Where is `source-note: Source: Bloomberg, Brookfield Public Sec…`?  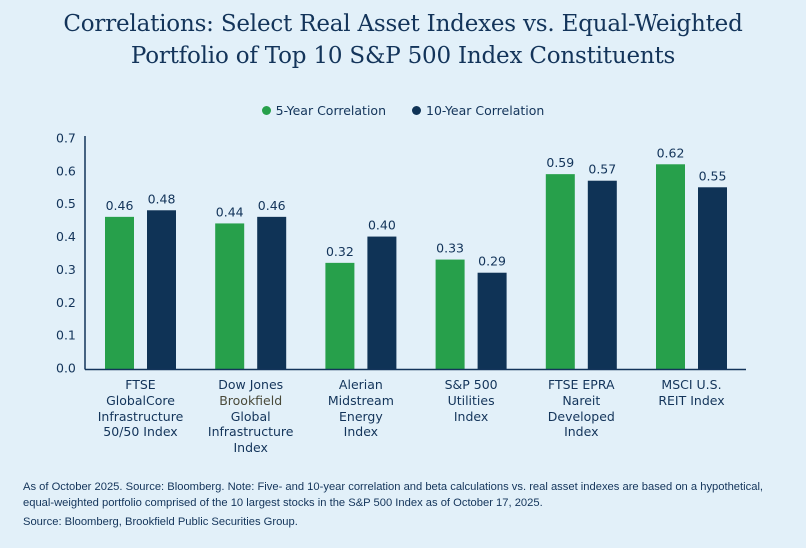
source-note: Source: Bloomberg, Brookfield Public Sec… is located at coordinates (160, 522).